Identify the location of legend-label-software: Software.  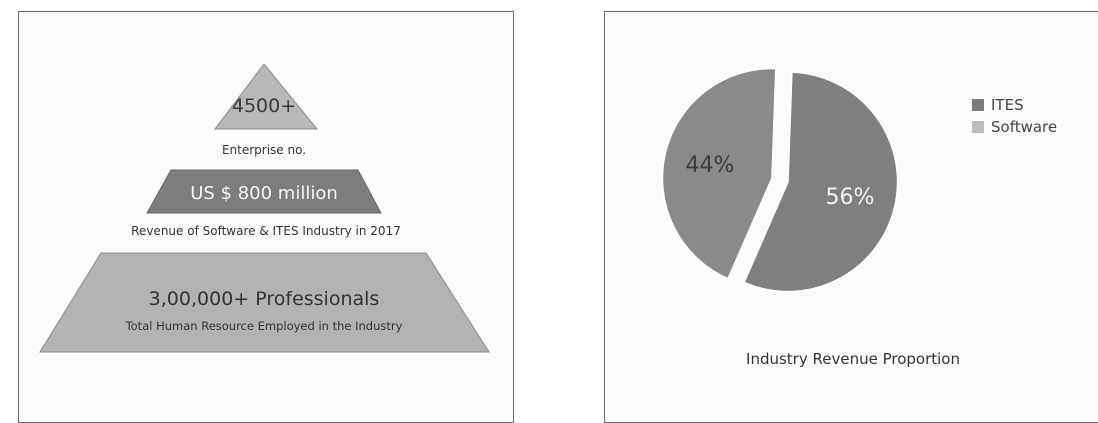
(1024, 127).